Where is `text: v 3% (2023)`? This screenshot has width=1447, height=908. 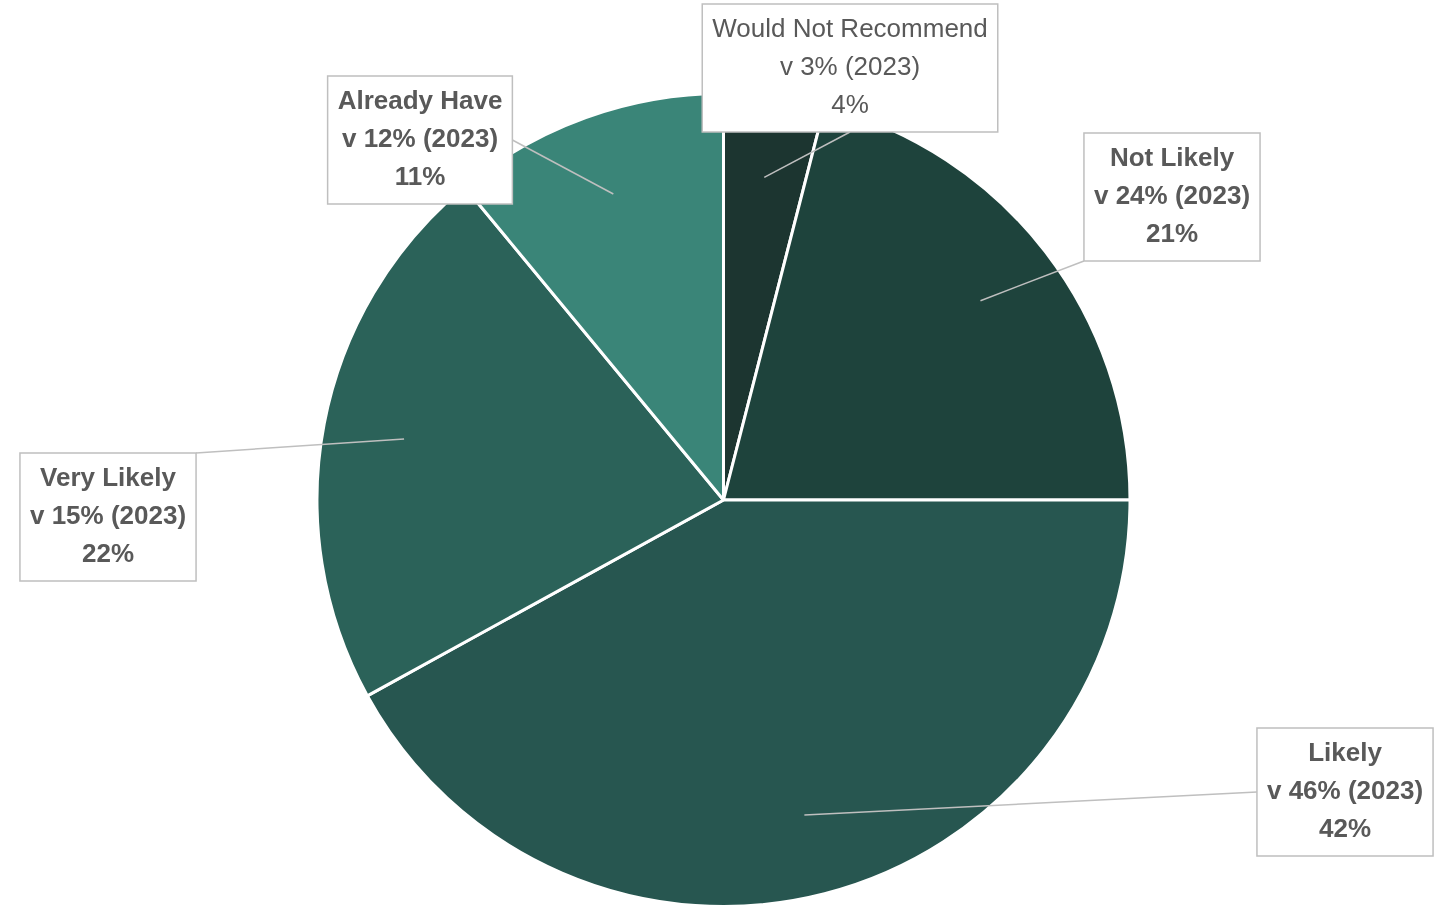 text: v 3% (2023) is located at coordinates (850, 66).